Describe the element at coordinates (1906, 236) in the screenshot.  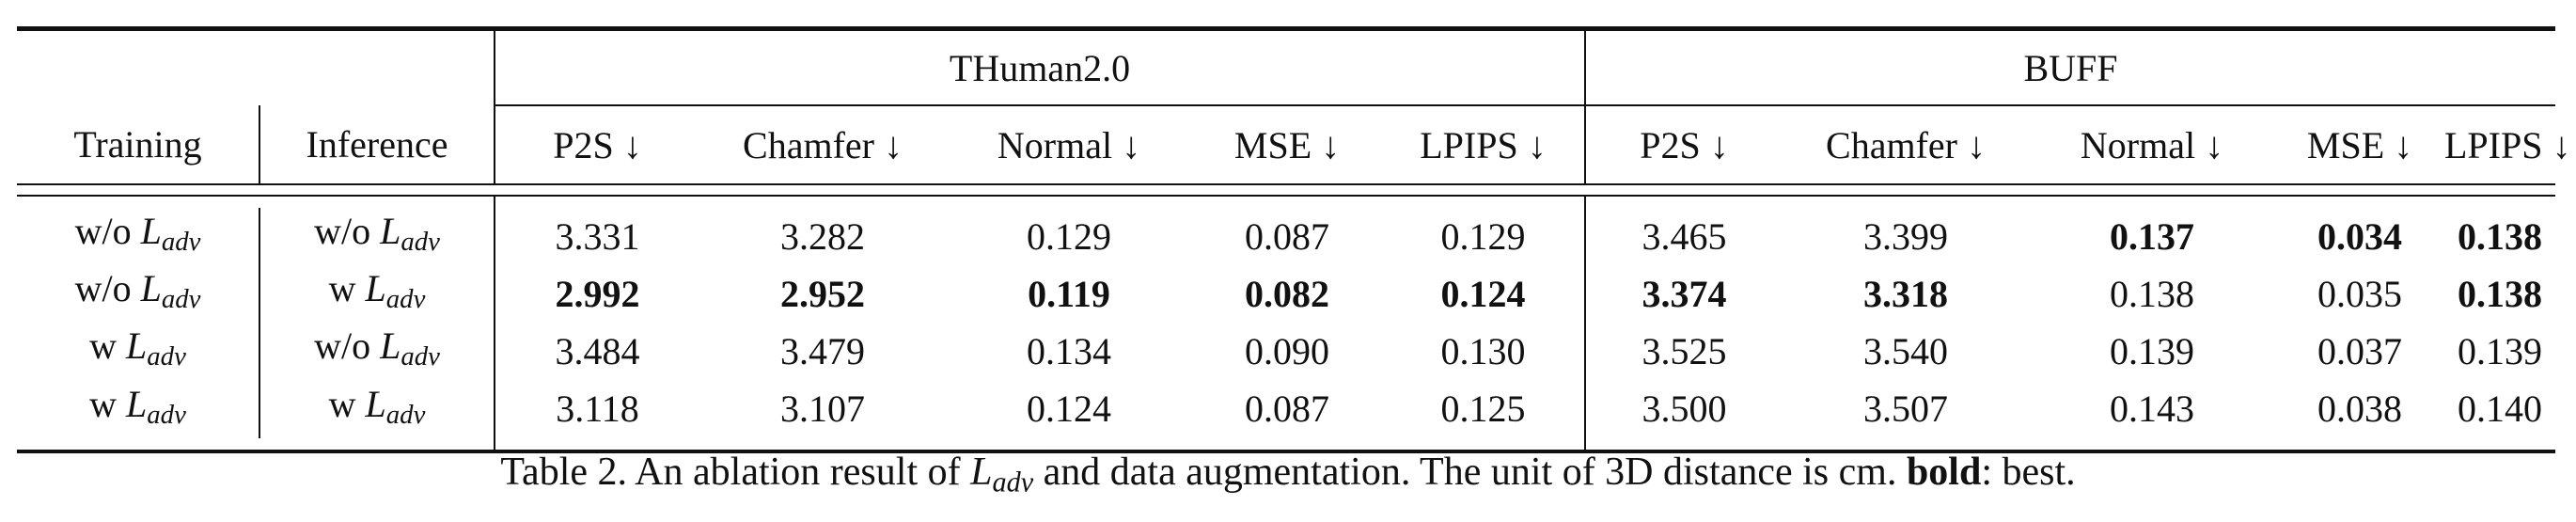
I see `table-cell-6: 3.399` at that location.